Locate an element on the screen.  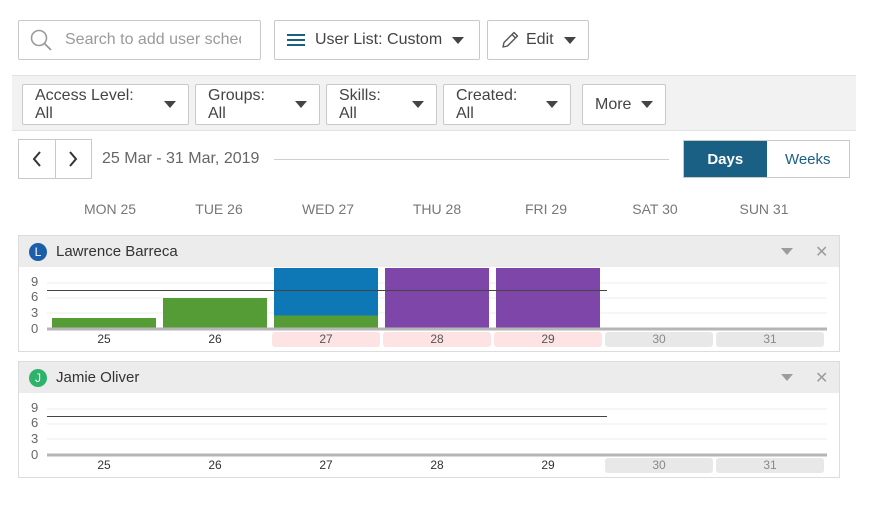
filter-created: Created: All is located at coordinates (507, 104).